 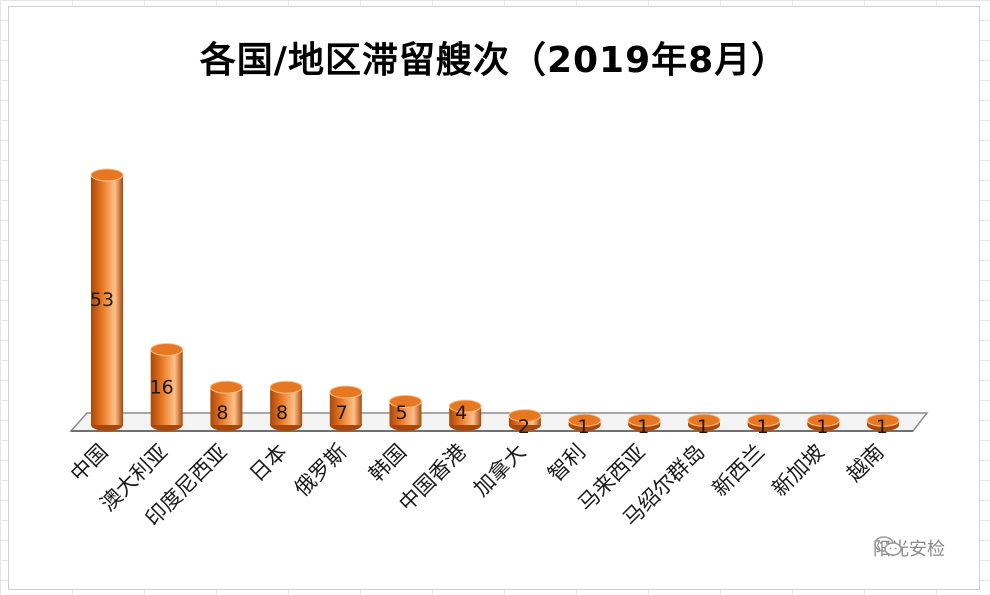 What do you see at coordinates (102, 300) in the screenshot?
I see `data-label: 53` at bounding box center [102, 300].